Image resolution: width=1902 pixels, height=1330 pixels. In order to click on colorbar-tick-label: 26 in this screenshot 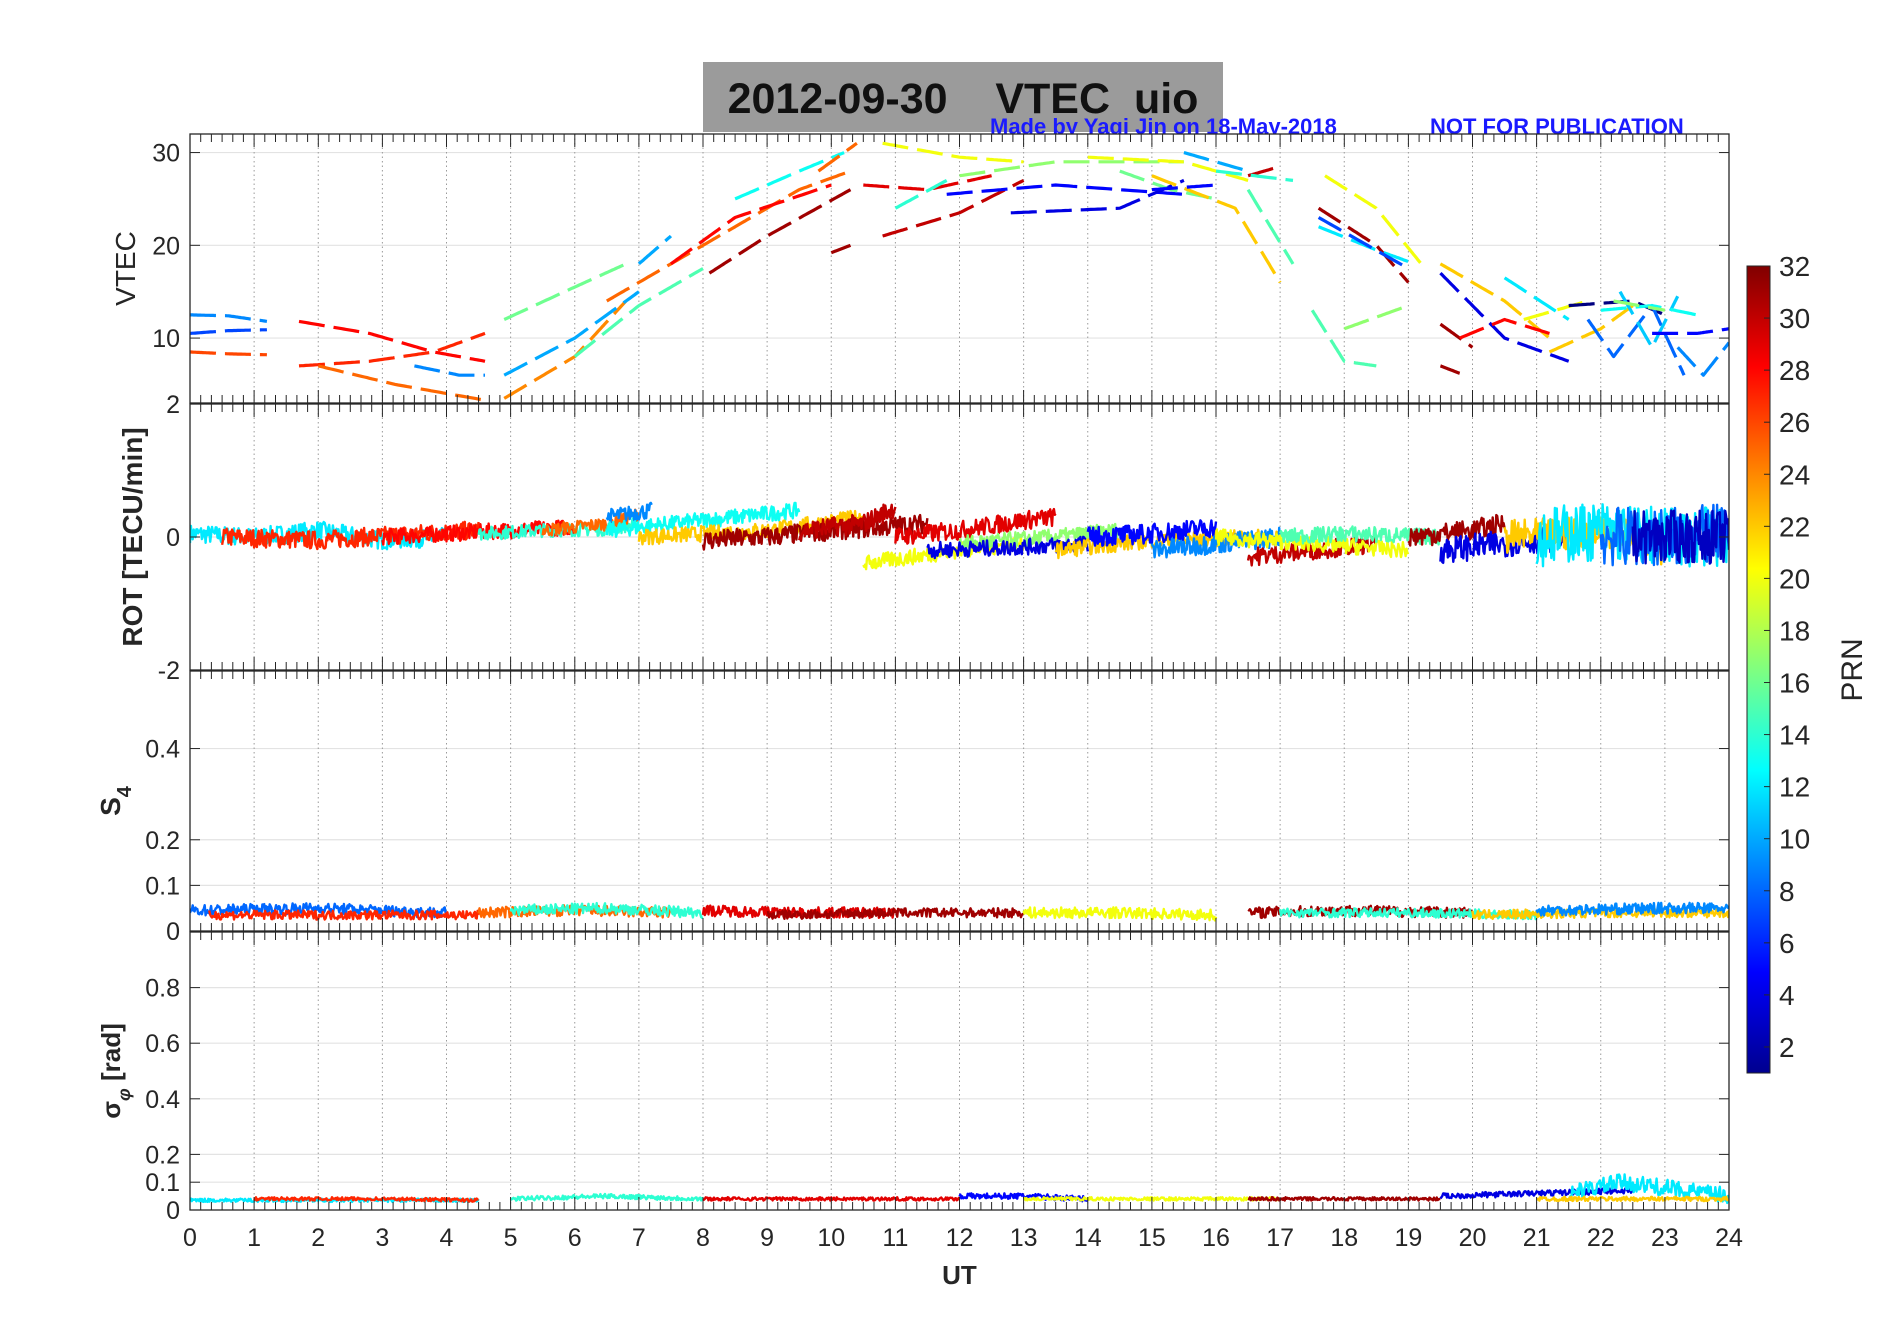, I will do `click(1794, 422)`.